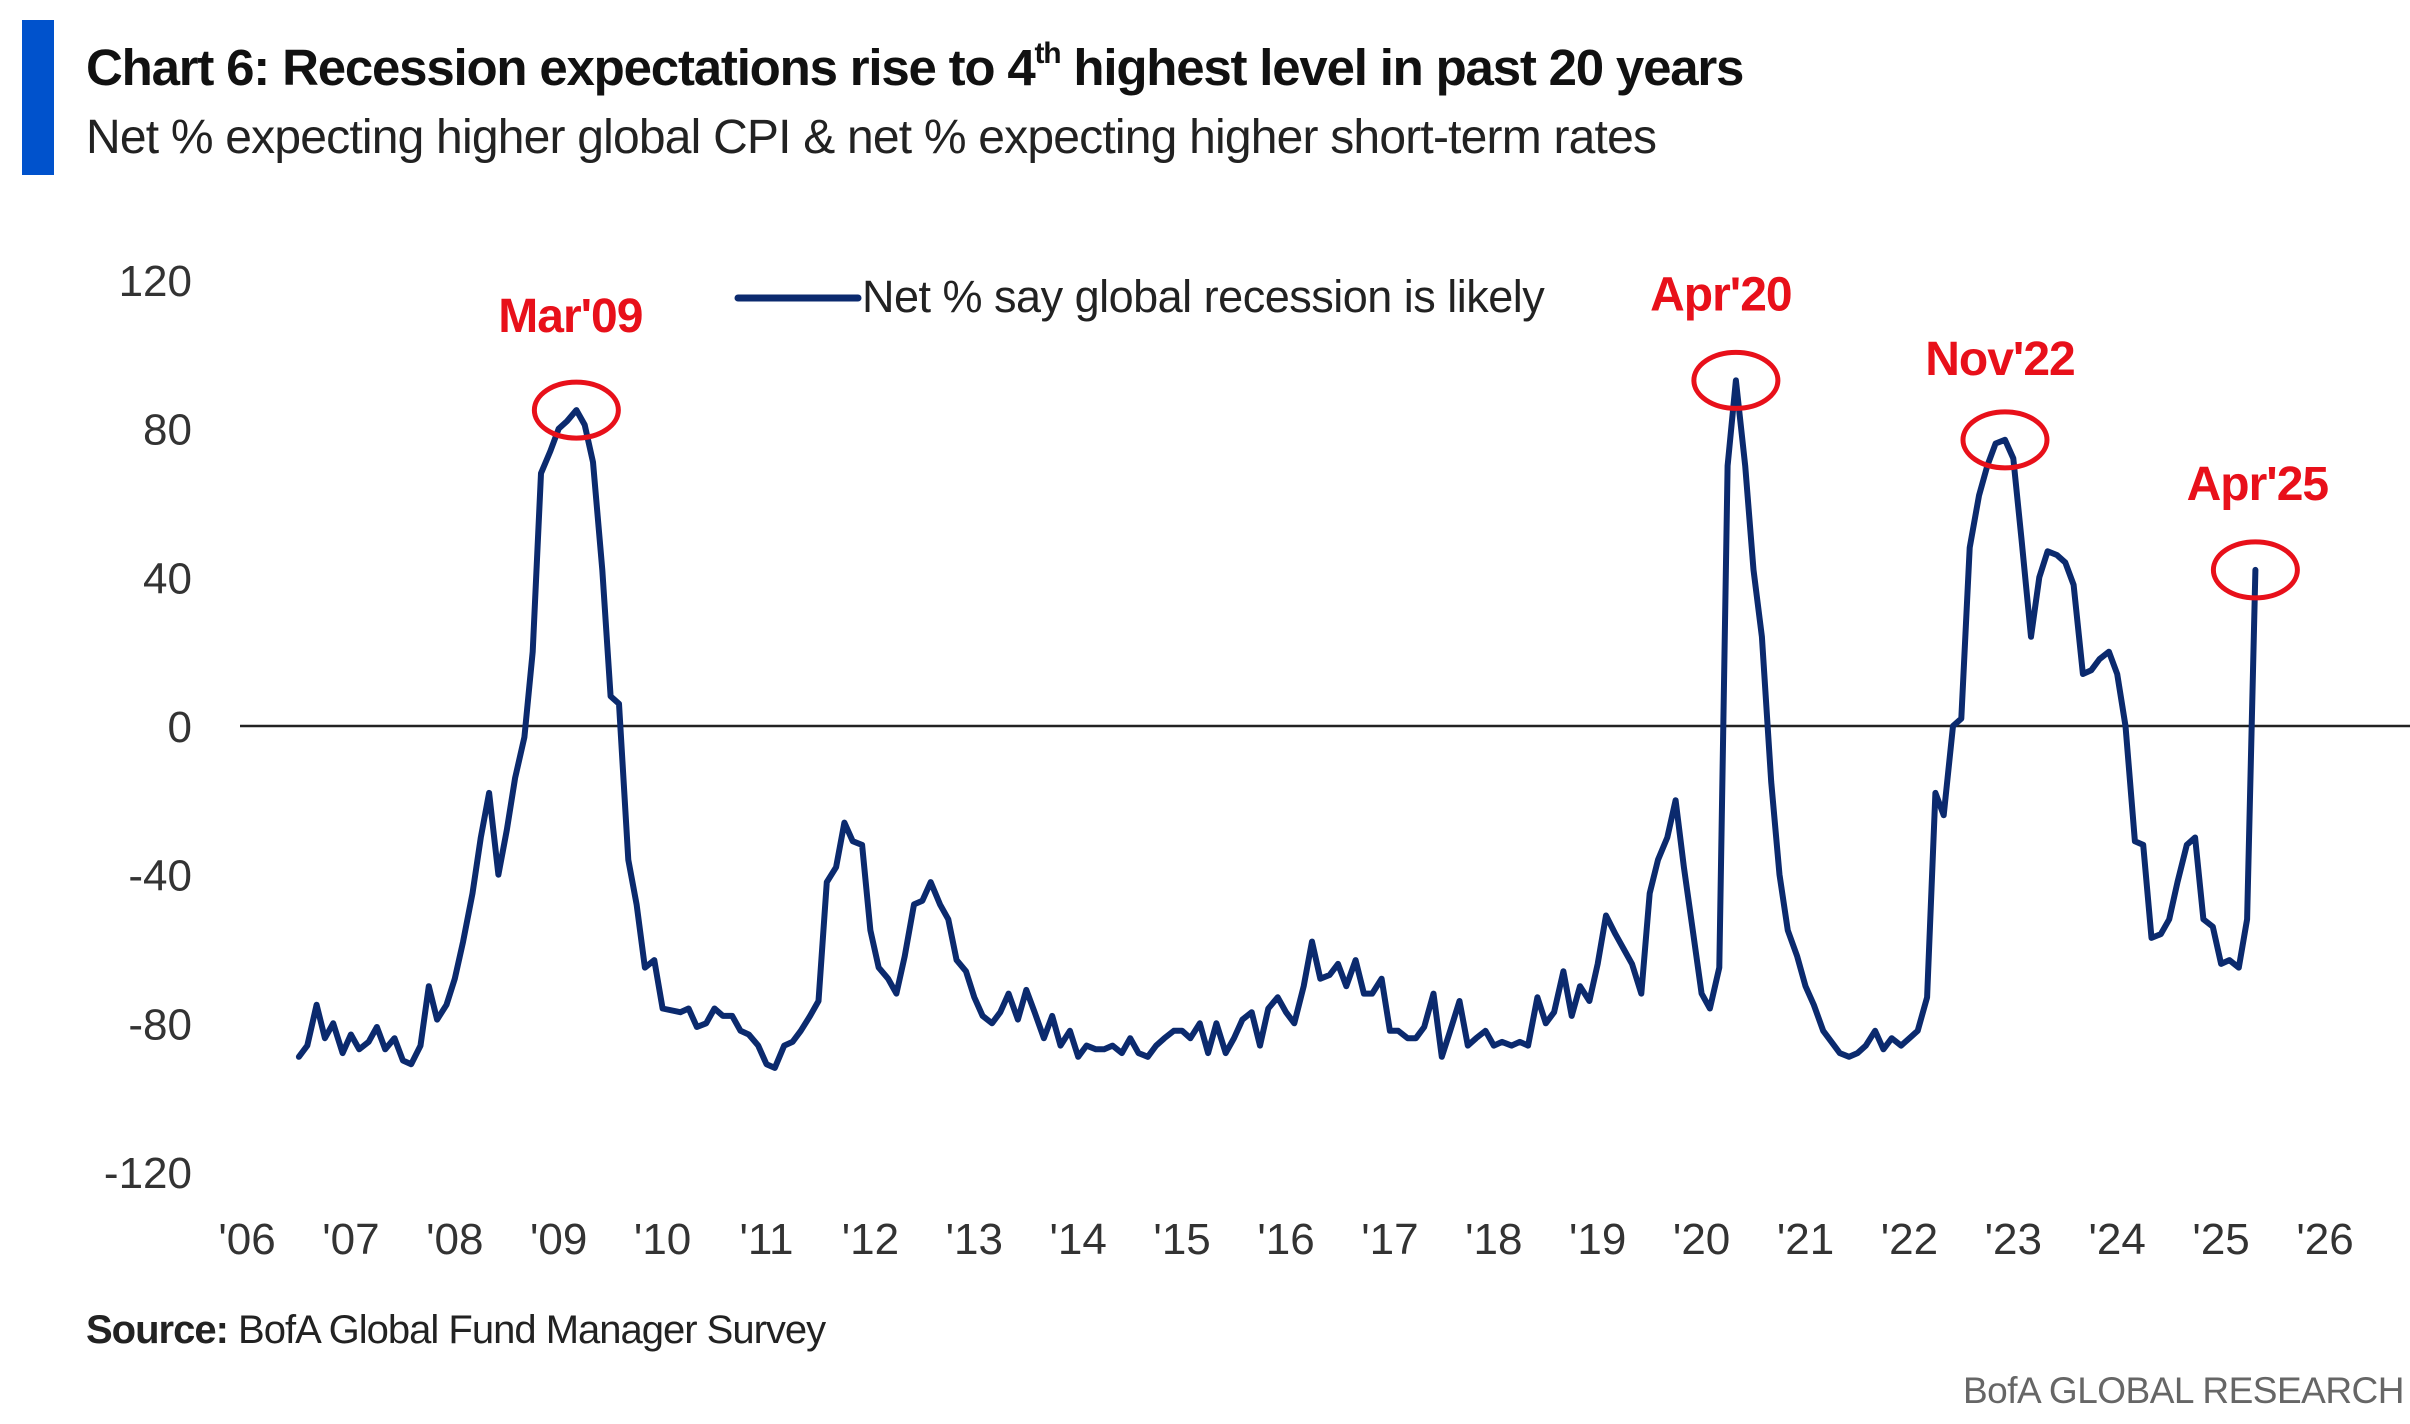  What do you see at coordinates (870, 1239) in the screenshot?
I see `x-tick-label: '12` at bounding box center [870, 1239].